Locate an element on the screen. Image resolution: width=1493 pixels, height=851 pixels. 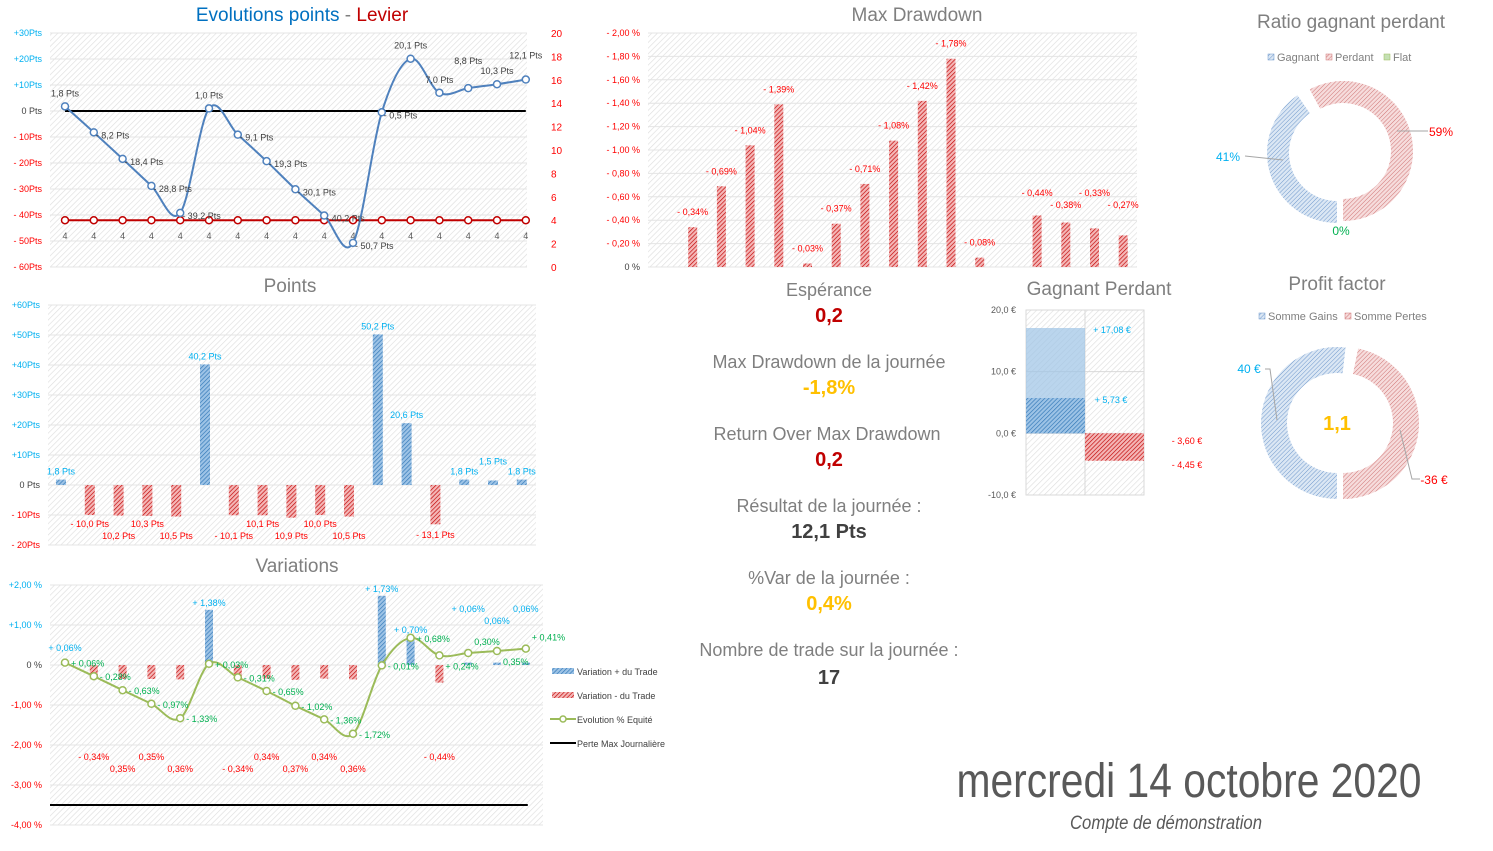
evolution-label: - 8,2 Pts is located at coordinates (113, 135).